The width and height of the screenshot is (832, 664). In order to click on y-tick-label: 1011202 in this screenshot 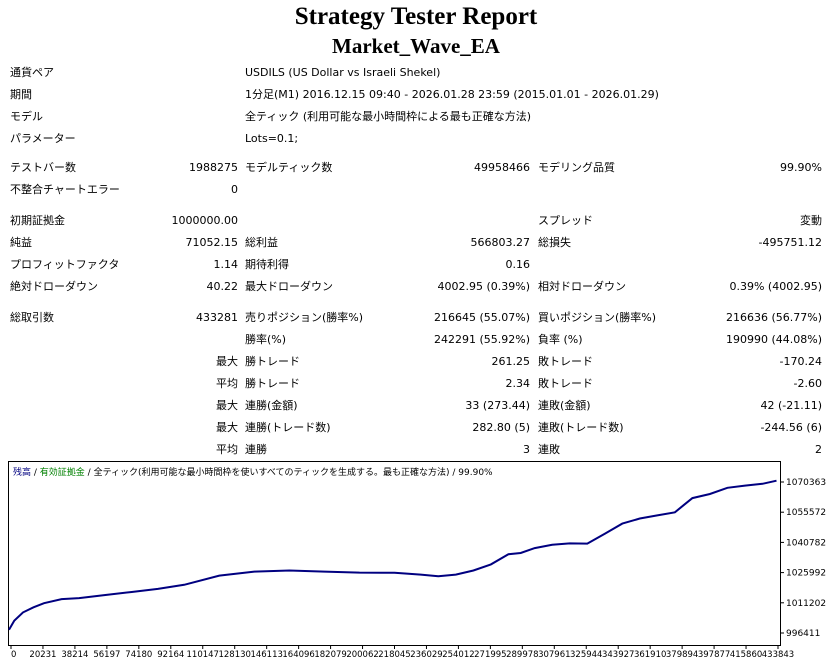, I will do `click(806, 604)`.